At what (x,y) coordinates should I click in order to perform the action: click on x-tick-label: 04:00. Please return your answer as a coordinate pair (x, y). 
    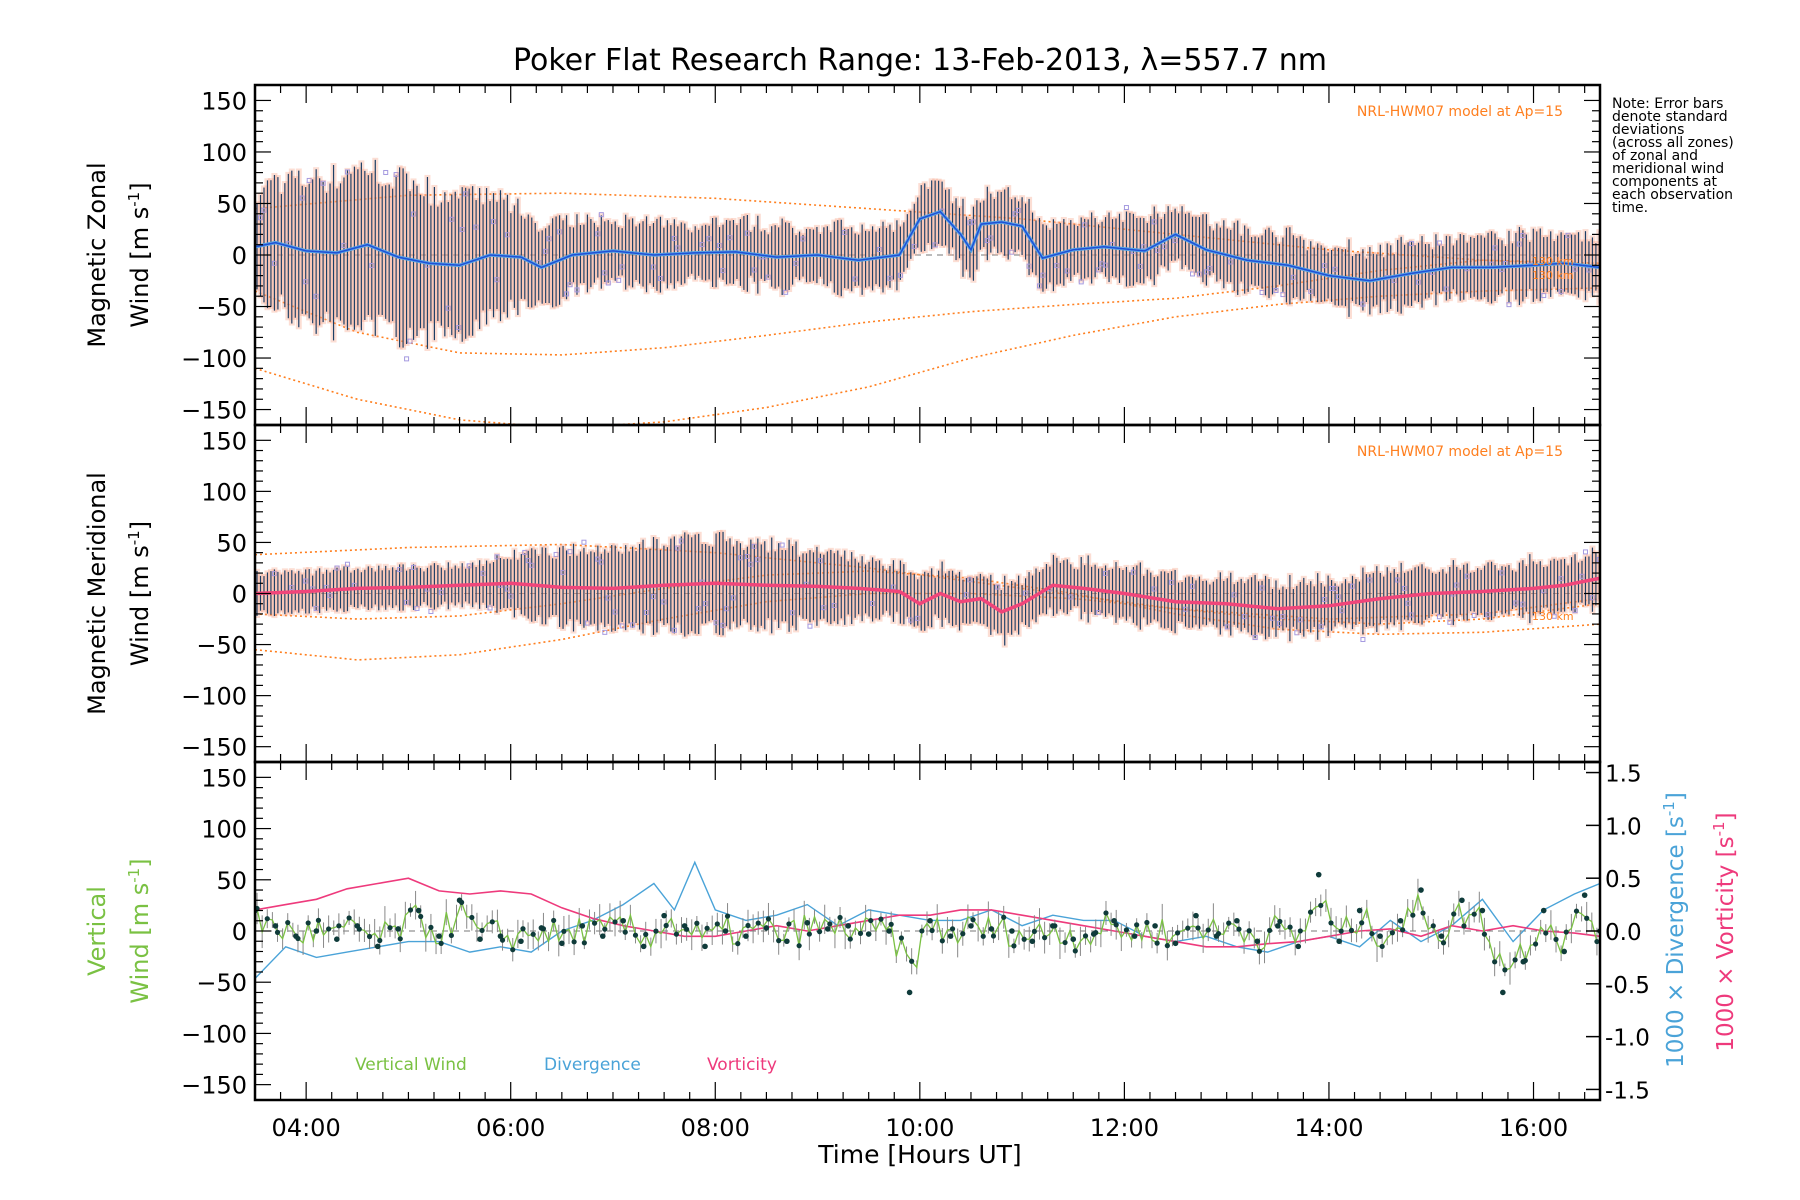
    Looking at the image, I should click on (306, 1128).